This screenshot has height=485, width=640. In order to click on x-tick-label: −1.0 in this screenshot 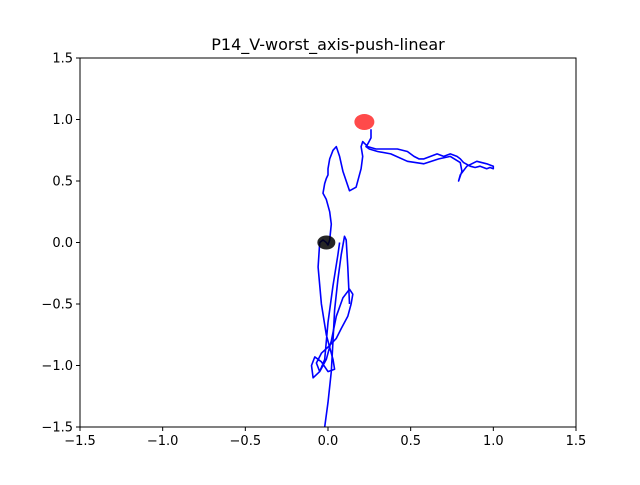, I will do `click(163, 441)`.